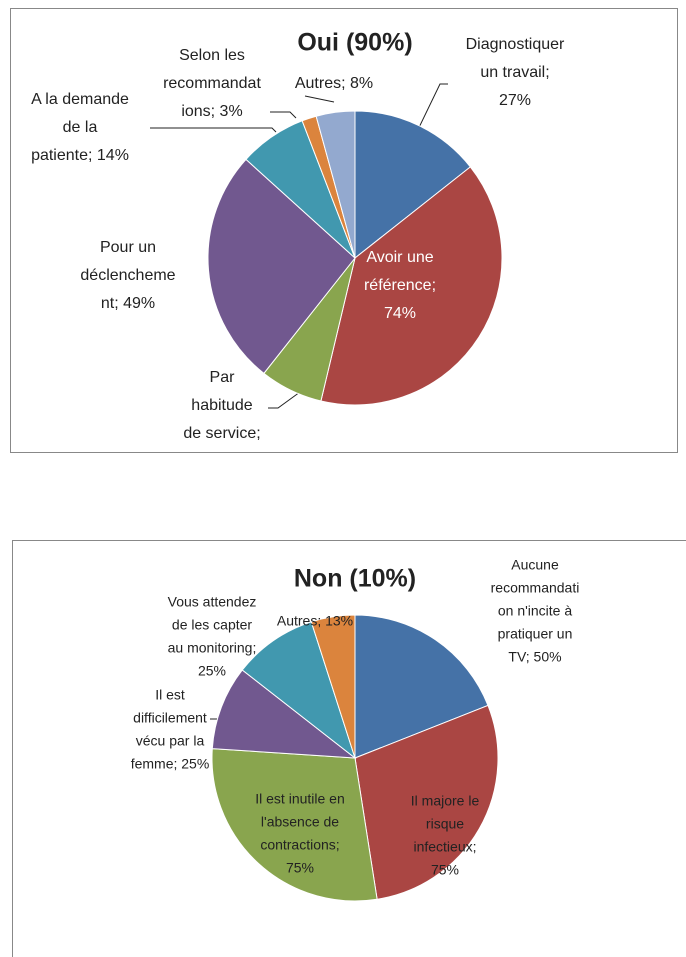 This screenshot has width=686, height=957. I want to click on data-label: infectieux;, so click(444, 847).